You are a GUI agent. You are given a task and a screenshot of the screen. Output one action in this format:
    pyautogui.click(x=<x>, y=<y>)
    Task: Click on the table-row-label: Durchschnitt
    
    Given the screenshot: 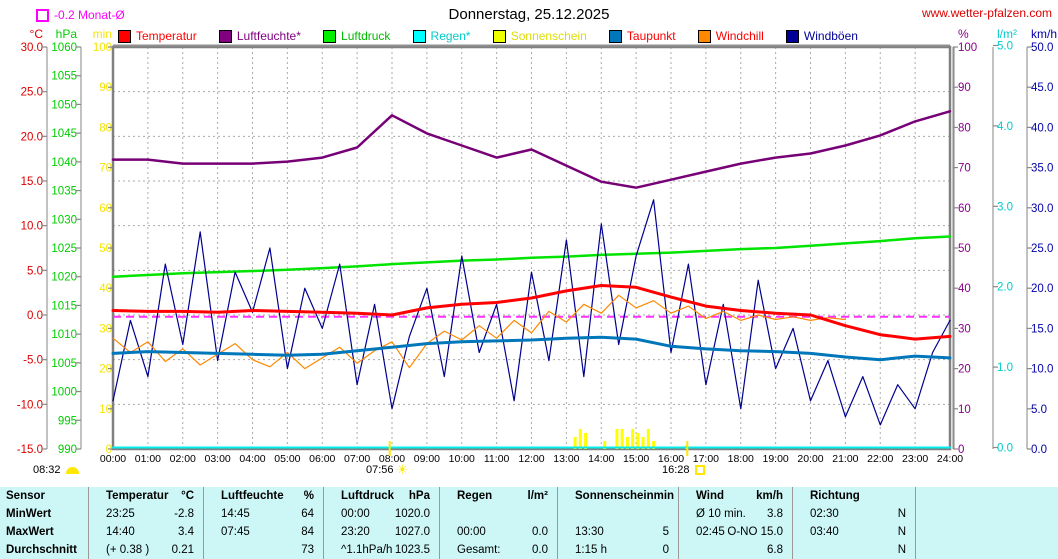 What is the action you would take?
    pyautogui.click(x=41, y=550)
    